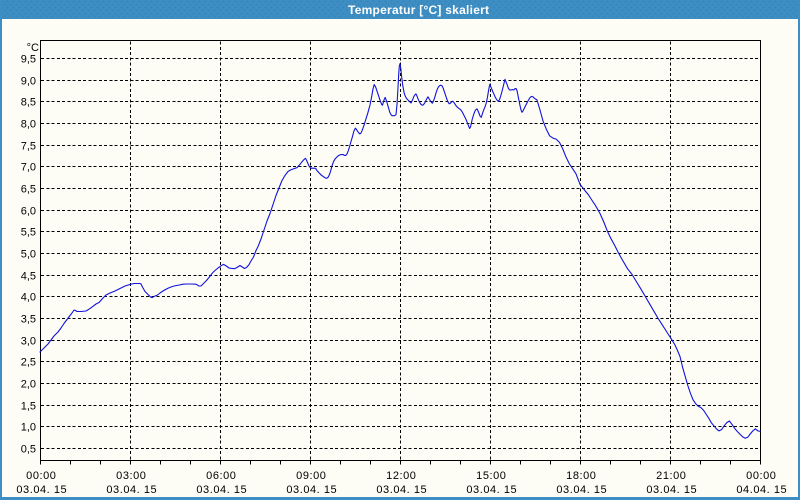 The image size is (800, 500). Describe the element at coordinates (28, 60) in the screenshot. I see `svg-text: 9,5` at that location.